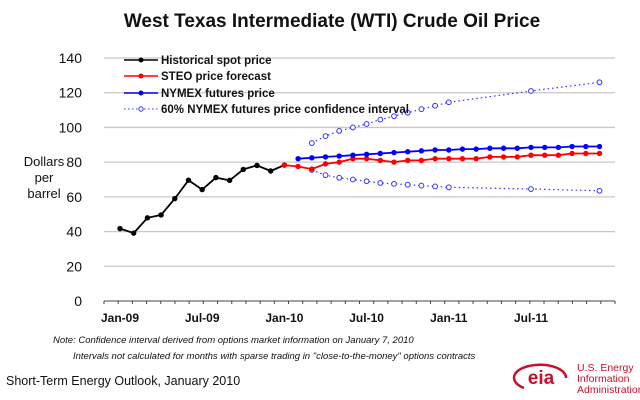 The image size is (640, 400). Describe the element at coordinates (366, 318) in the screenshot. I see `x-tick-label: Jul-10` at that location.